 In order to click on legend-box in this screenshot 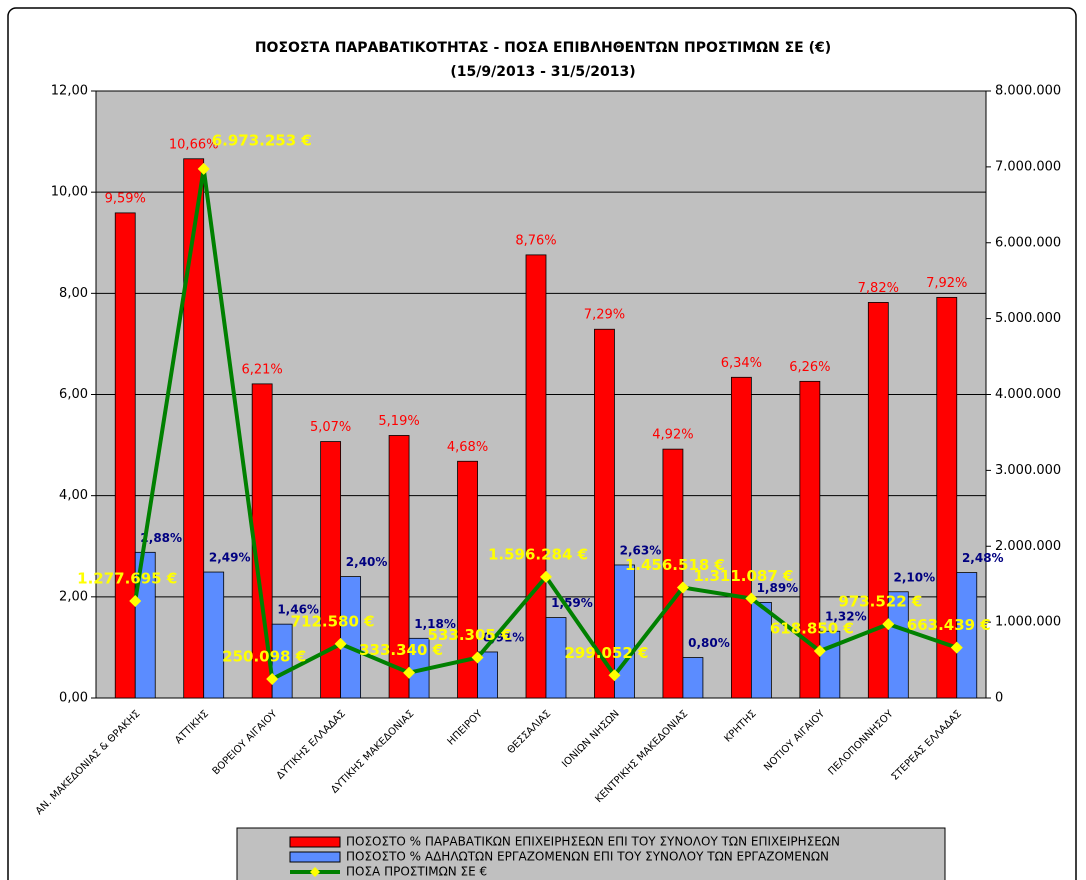, I will do `click(591, 853)`.